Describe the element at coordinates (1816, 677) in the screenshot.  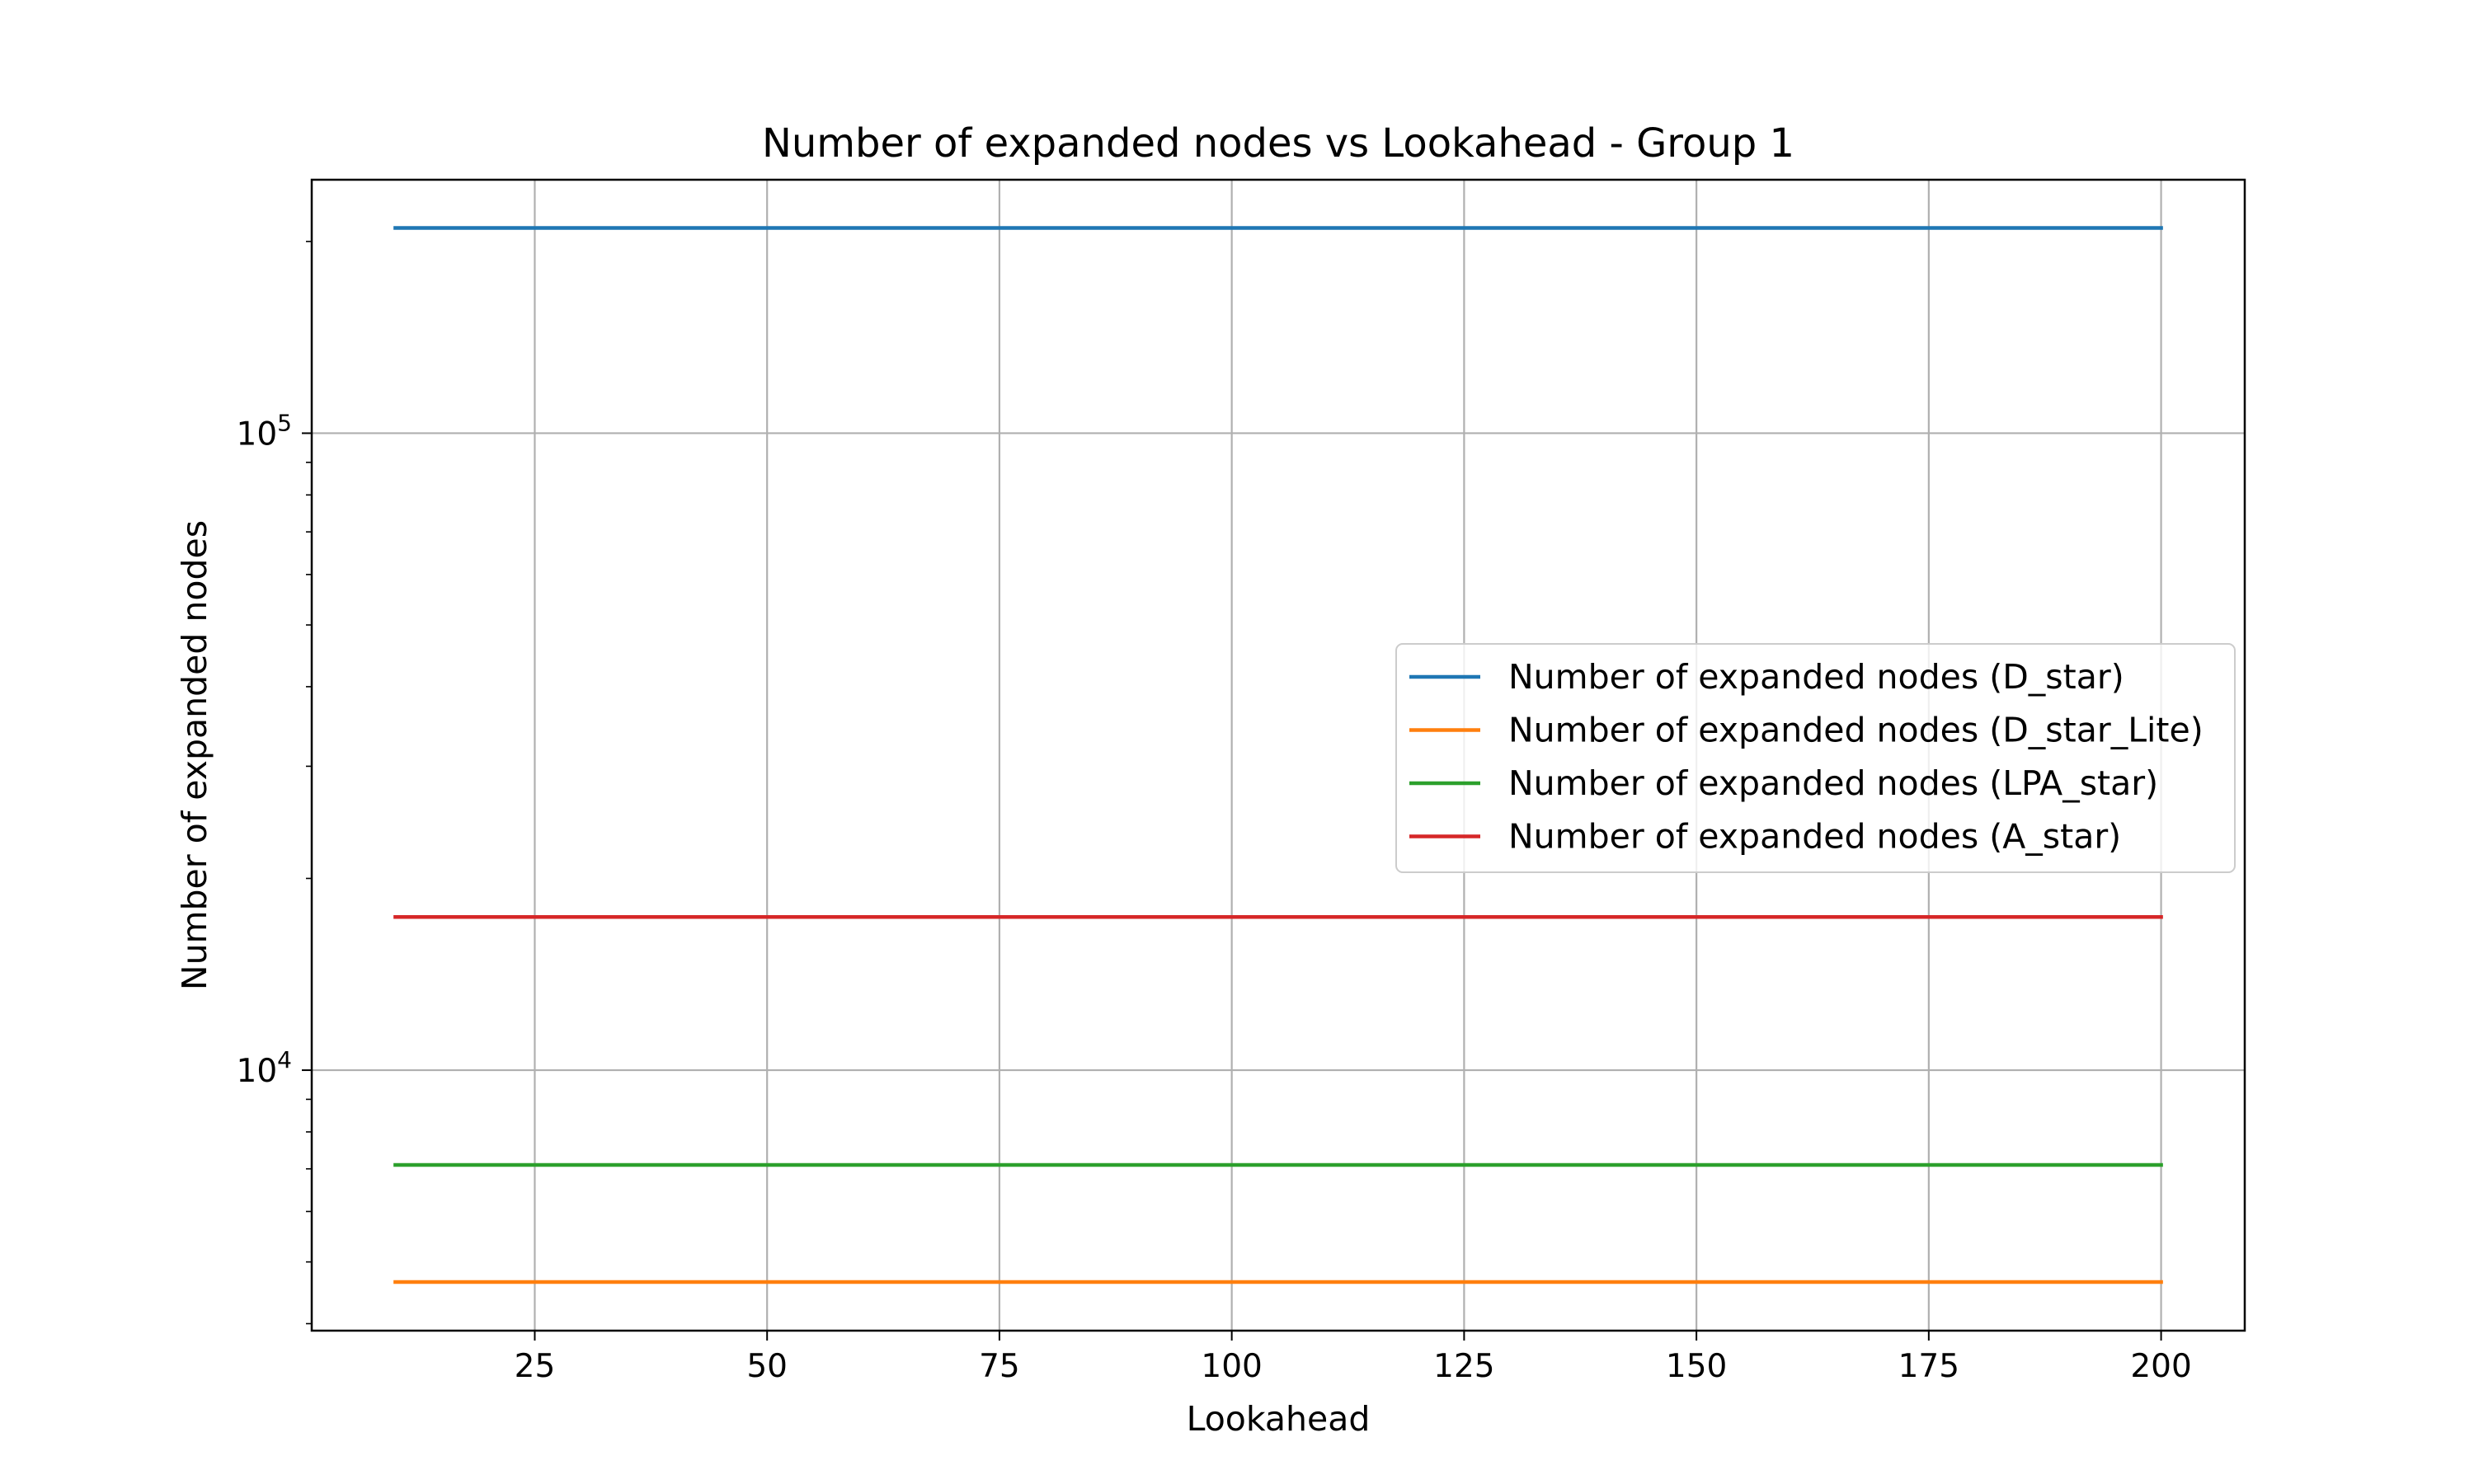
I see `legend-label: Number of expanded nodes (D_star)` at that location.